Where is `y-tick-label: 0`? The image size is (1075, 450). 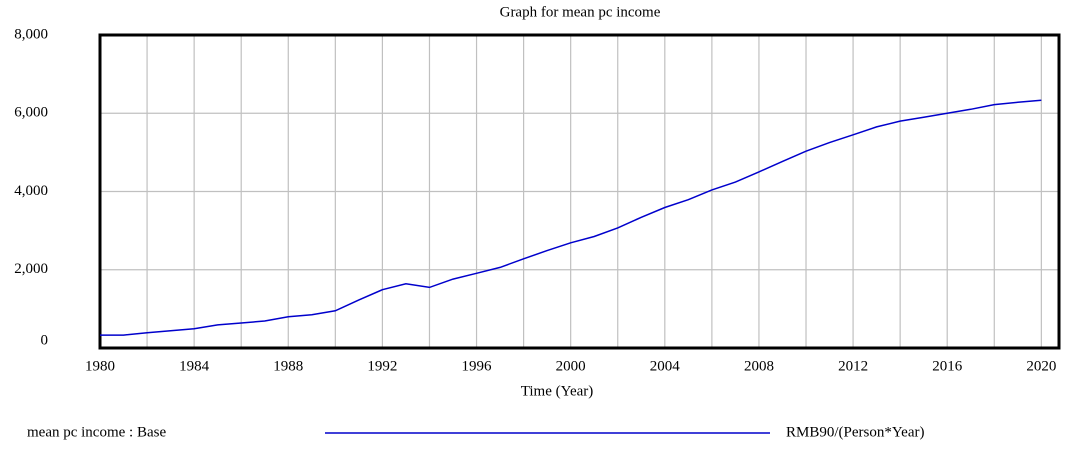 y-tick-label: 0 is located at coordinates (45, 340).